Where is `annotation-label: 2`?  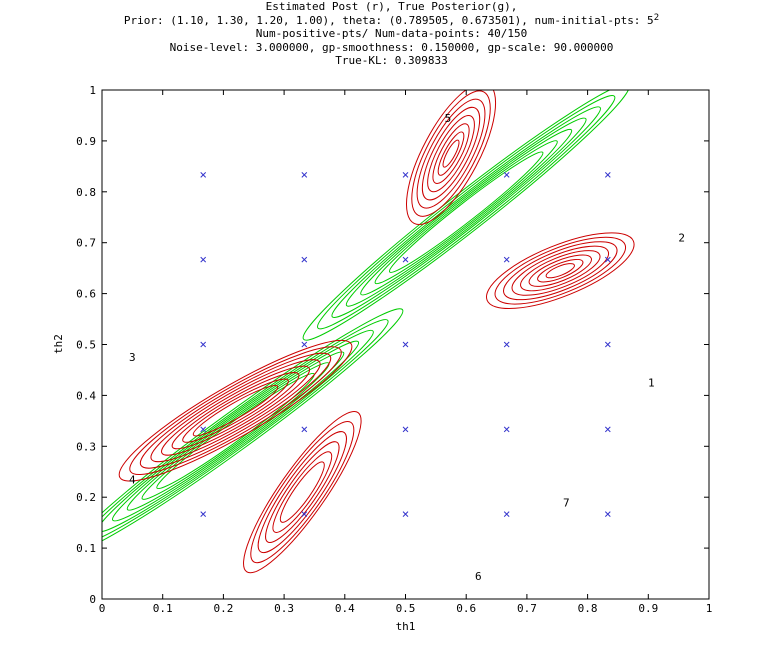 annotation-label: 2 is located at coordinates (681, 238).